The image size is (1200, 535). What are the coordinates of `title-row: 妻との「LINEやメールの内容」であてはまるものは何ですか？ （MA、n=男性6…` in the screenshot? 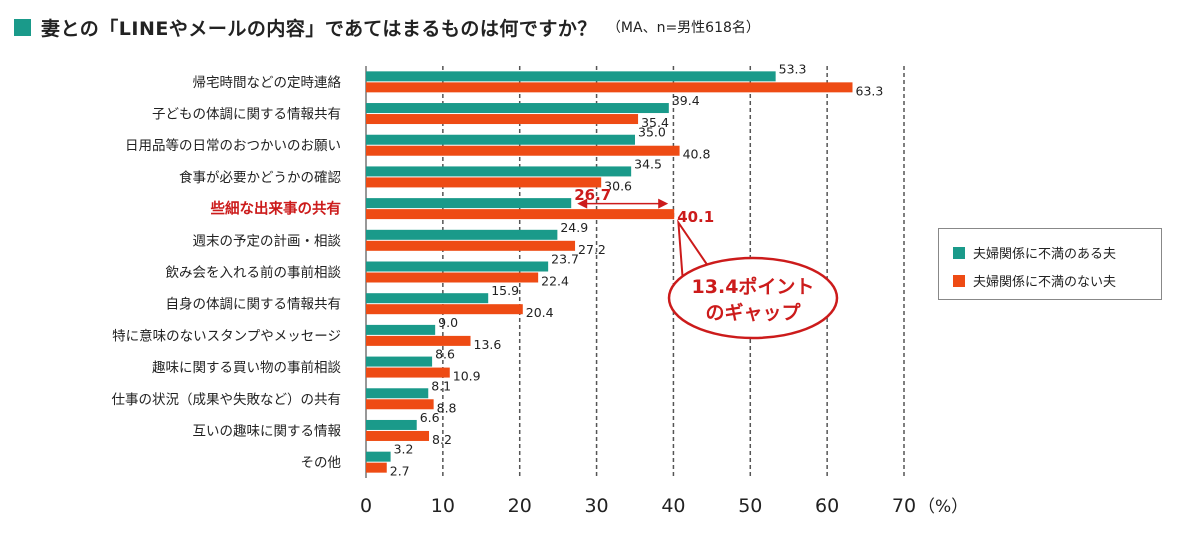 It's located at (387, 27).